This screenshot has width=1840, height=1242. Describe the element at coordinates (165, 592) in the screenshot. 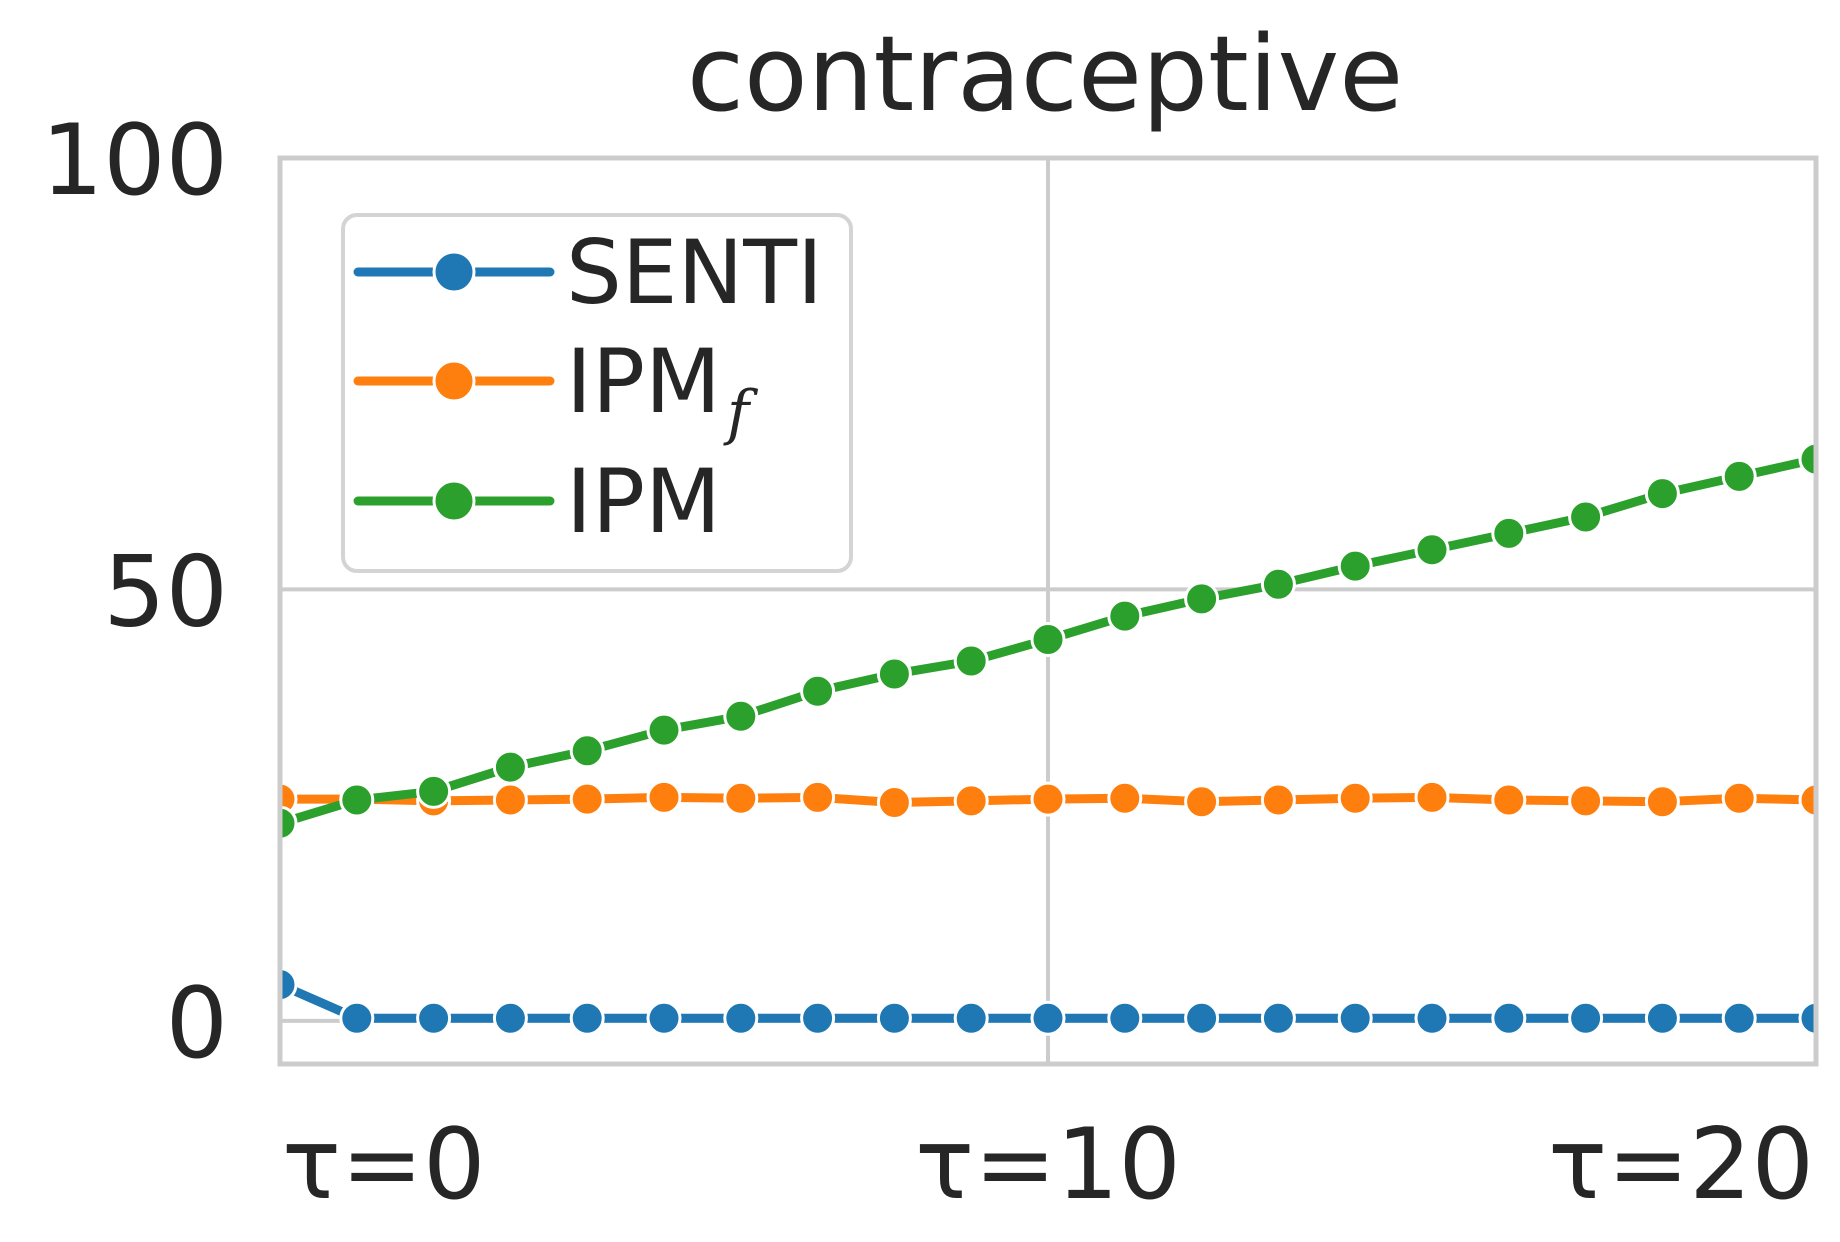

I see `y-tick-label: 50` at that location.